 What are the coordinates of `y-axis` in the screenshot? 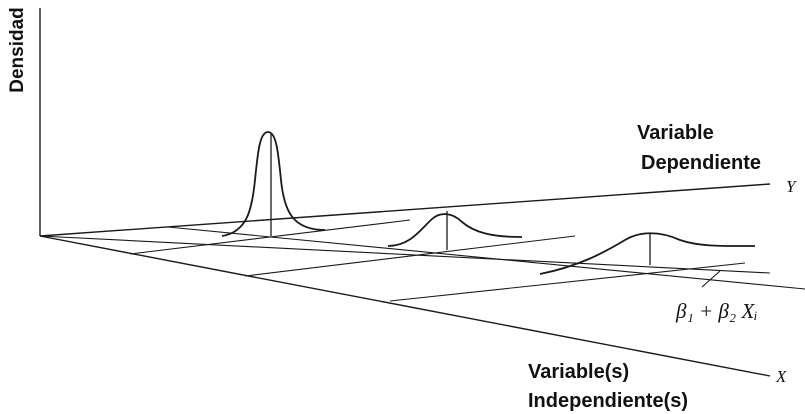 It's located at (405, 210).